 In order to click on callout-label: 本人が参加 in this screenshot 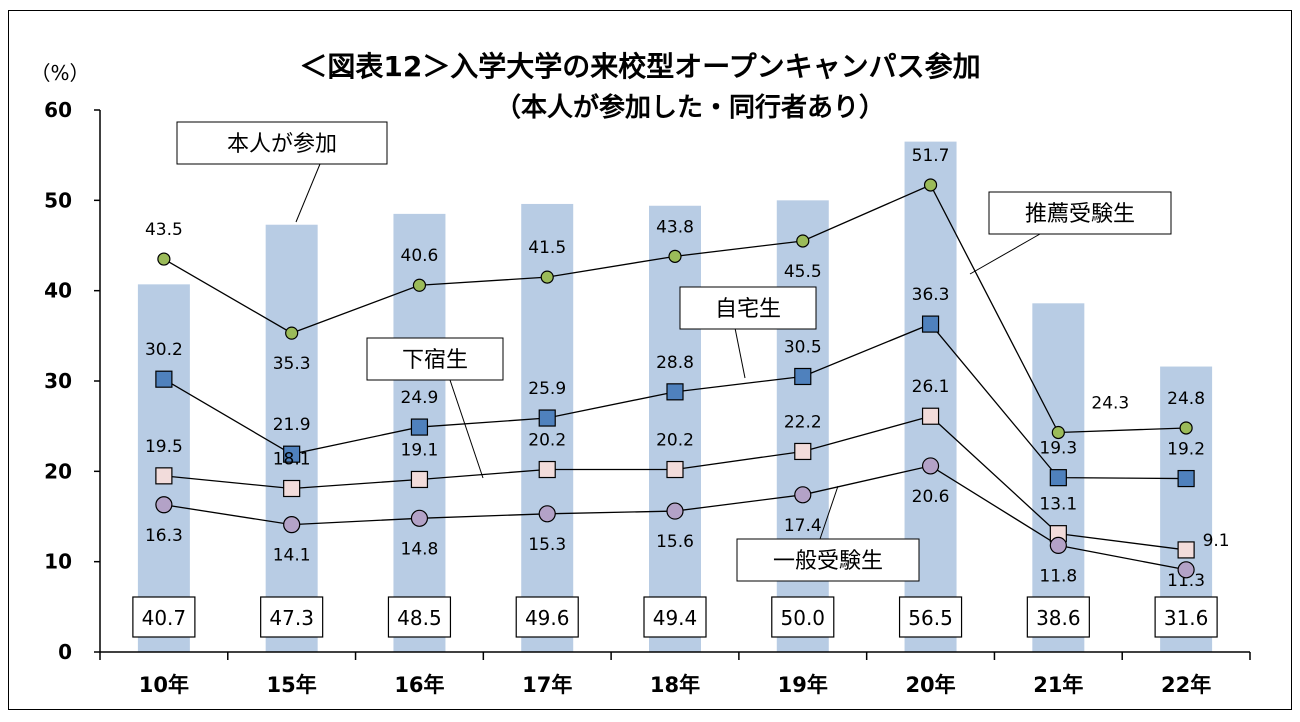, I will do `click(282, 144)`.